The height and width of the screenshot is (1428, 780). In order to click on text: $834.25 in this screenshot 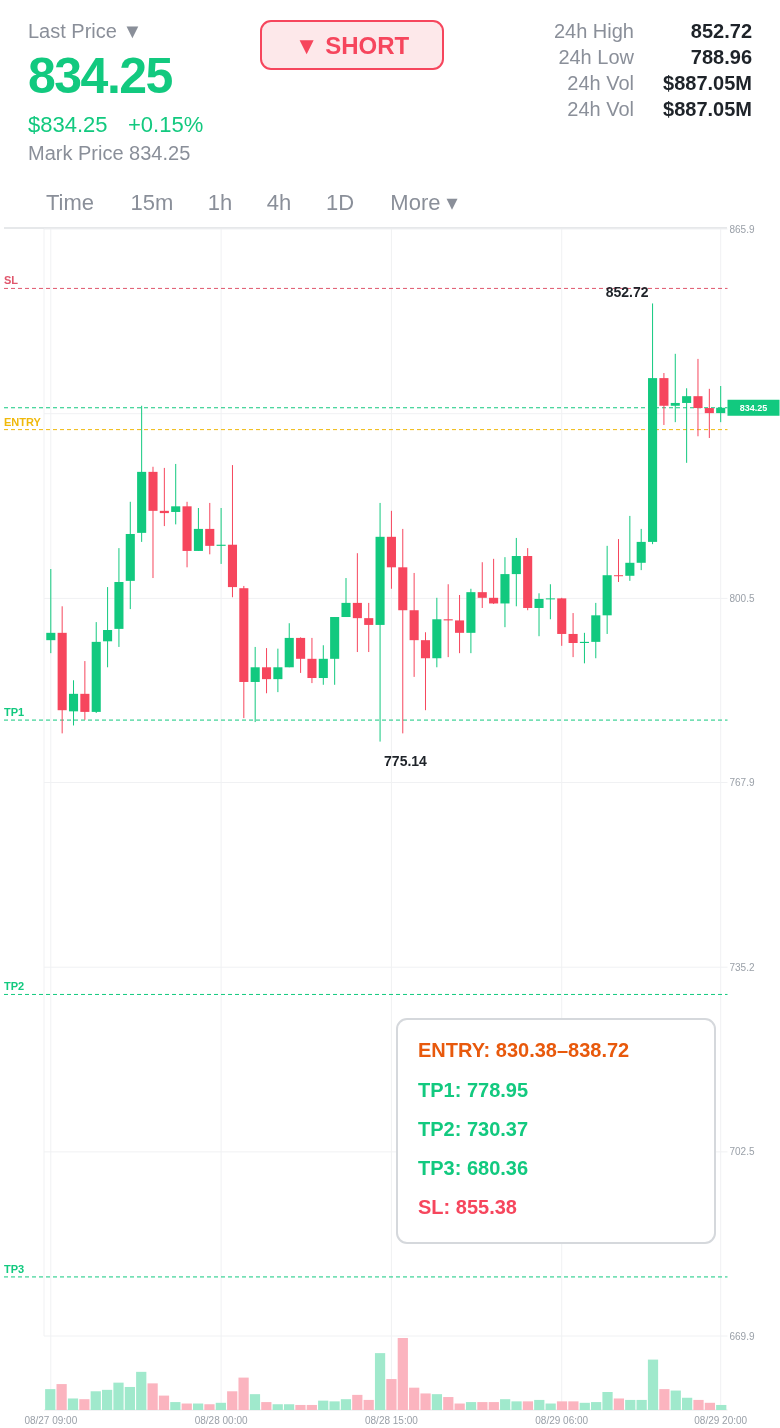, I will do `click(68, 124)`.